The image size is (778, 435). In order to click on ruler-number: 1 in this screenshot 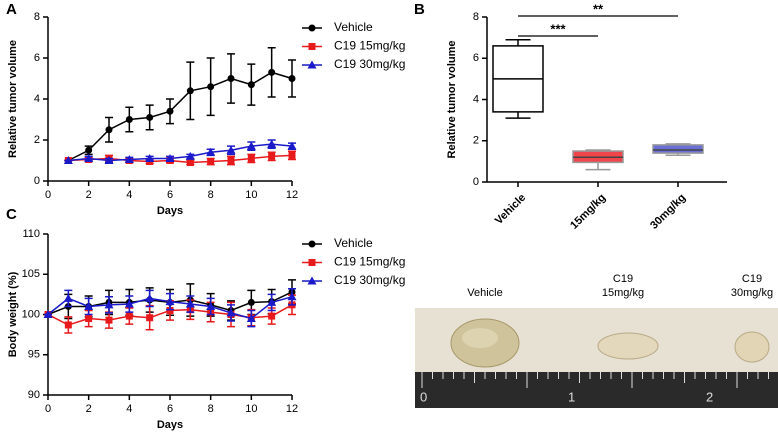, I will do `click(571, 396)`.